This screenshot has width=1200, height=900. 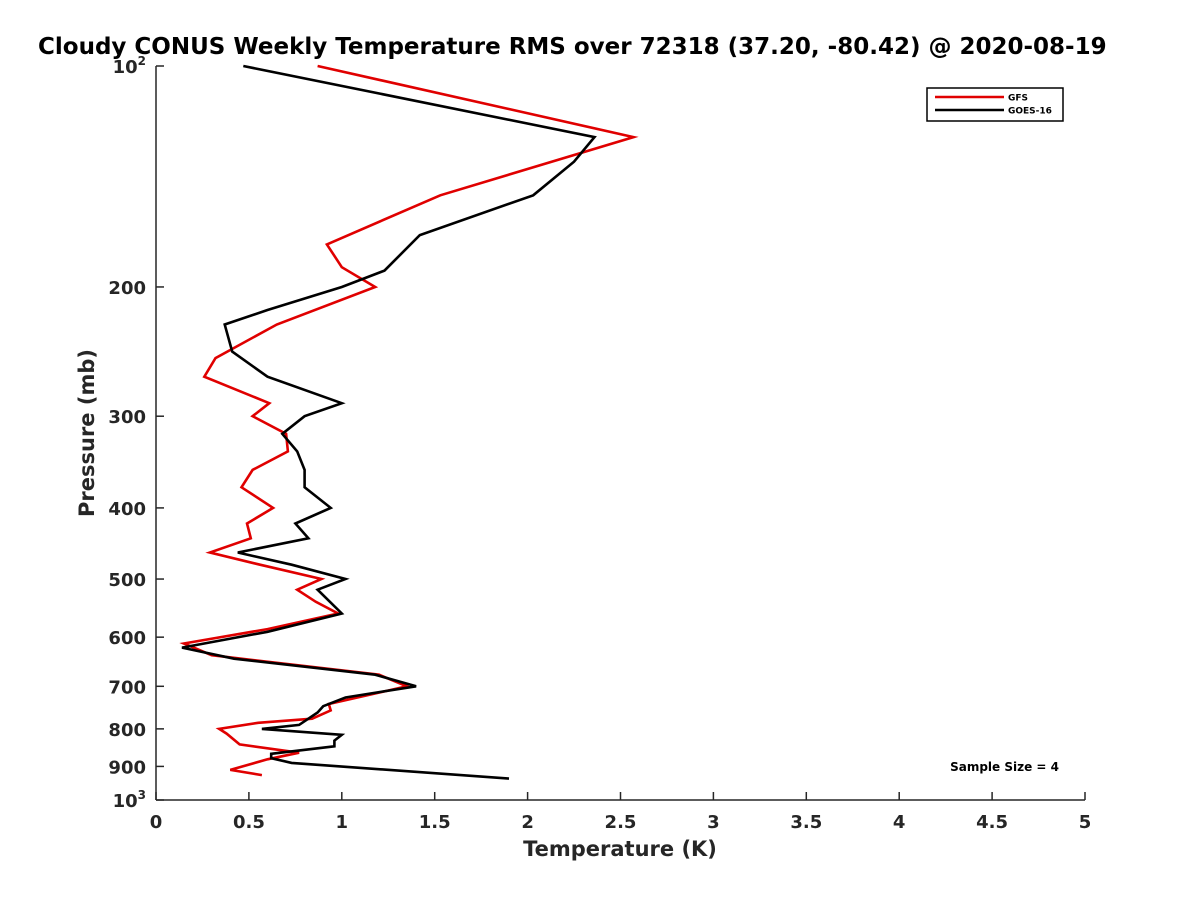 I want to click on x-tick-label: 2, so click(x=527, y=822).